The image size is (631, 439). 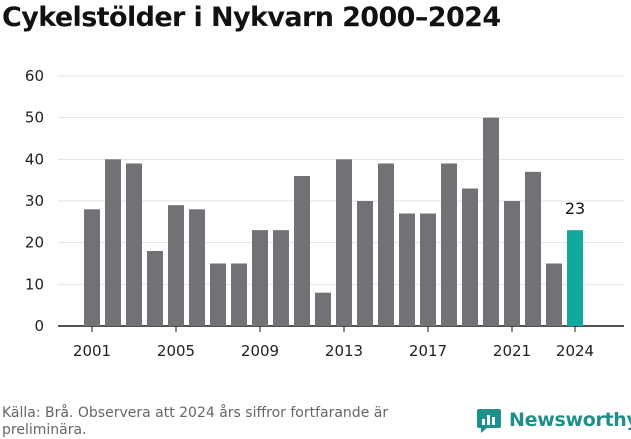 I want to click on y-tick-label: 30, so click(x=34, y=201).